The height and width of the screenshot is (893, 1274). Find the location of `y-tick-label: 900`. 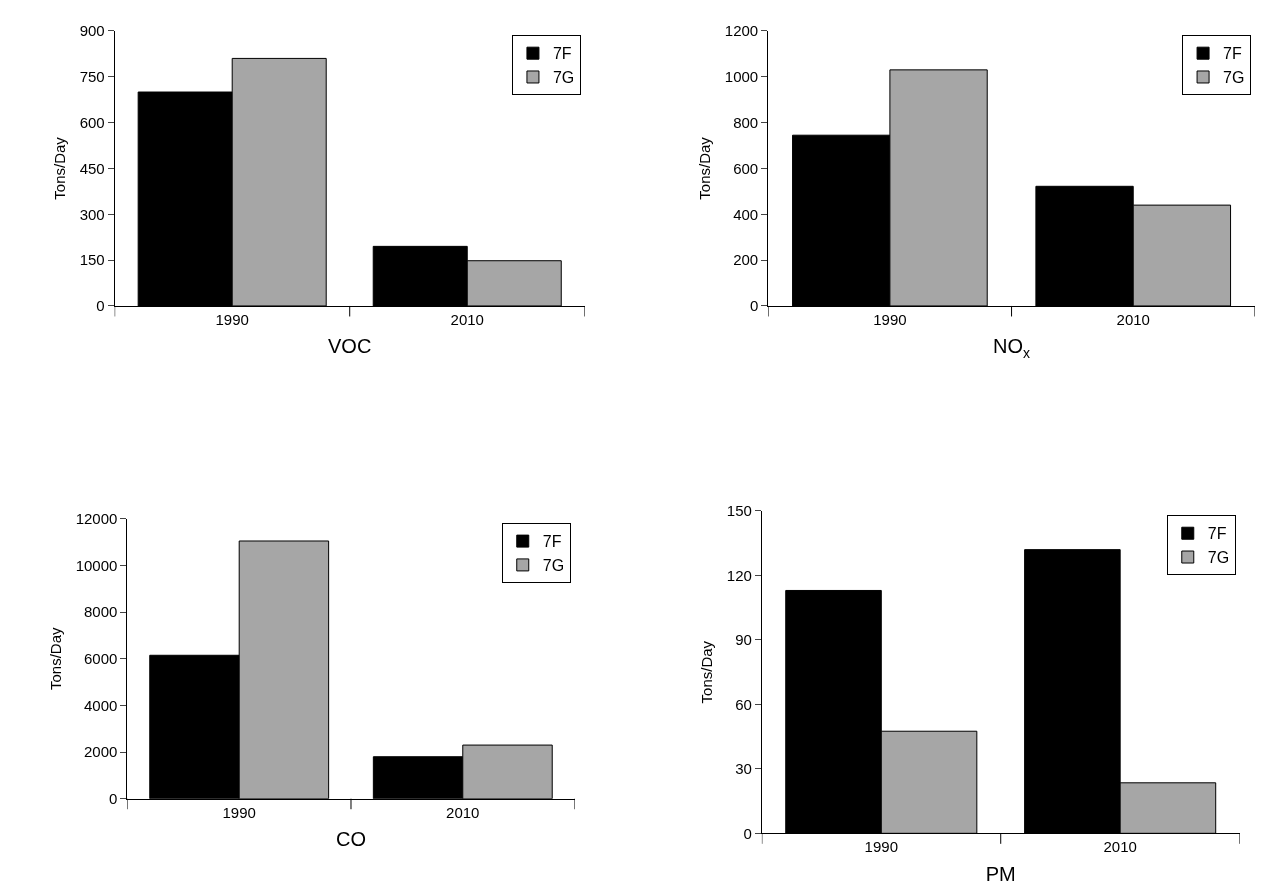

y-tick-label: 900 is located at coordinates (92, 31).